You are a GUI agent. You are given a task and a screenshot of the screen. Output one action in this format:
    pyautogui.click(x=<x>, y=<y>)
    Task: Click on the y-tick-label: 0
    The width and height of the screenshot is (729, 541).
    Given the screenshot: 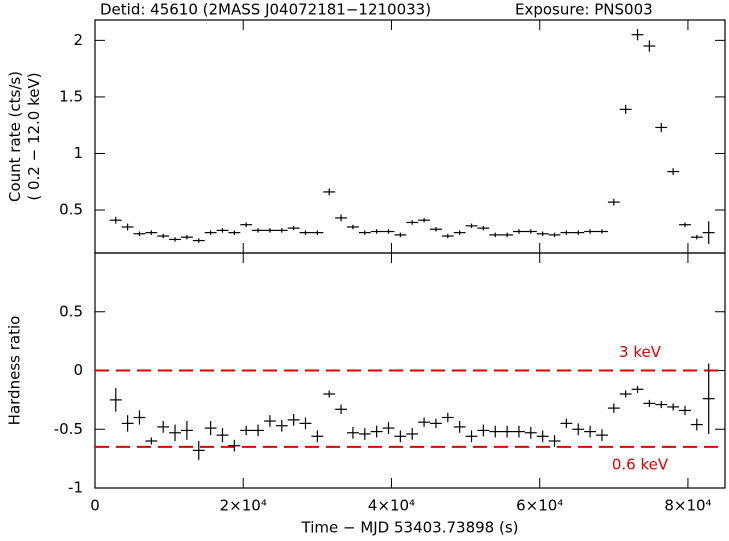 What is the action you would take?
    pyautogui.click(x=78, y=370)
    